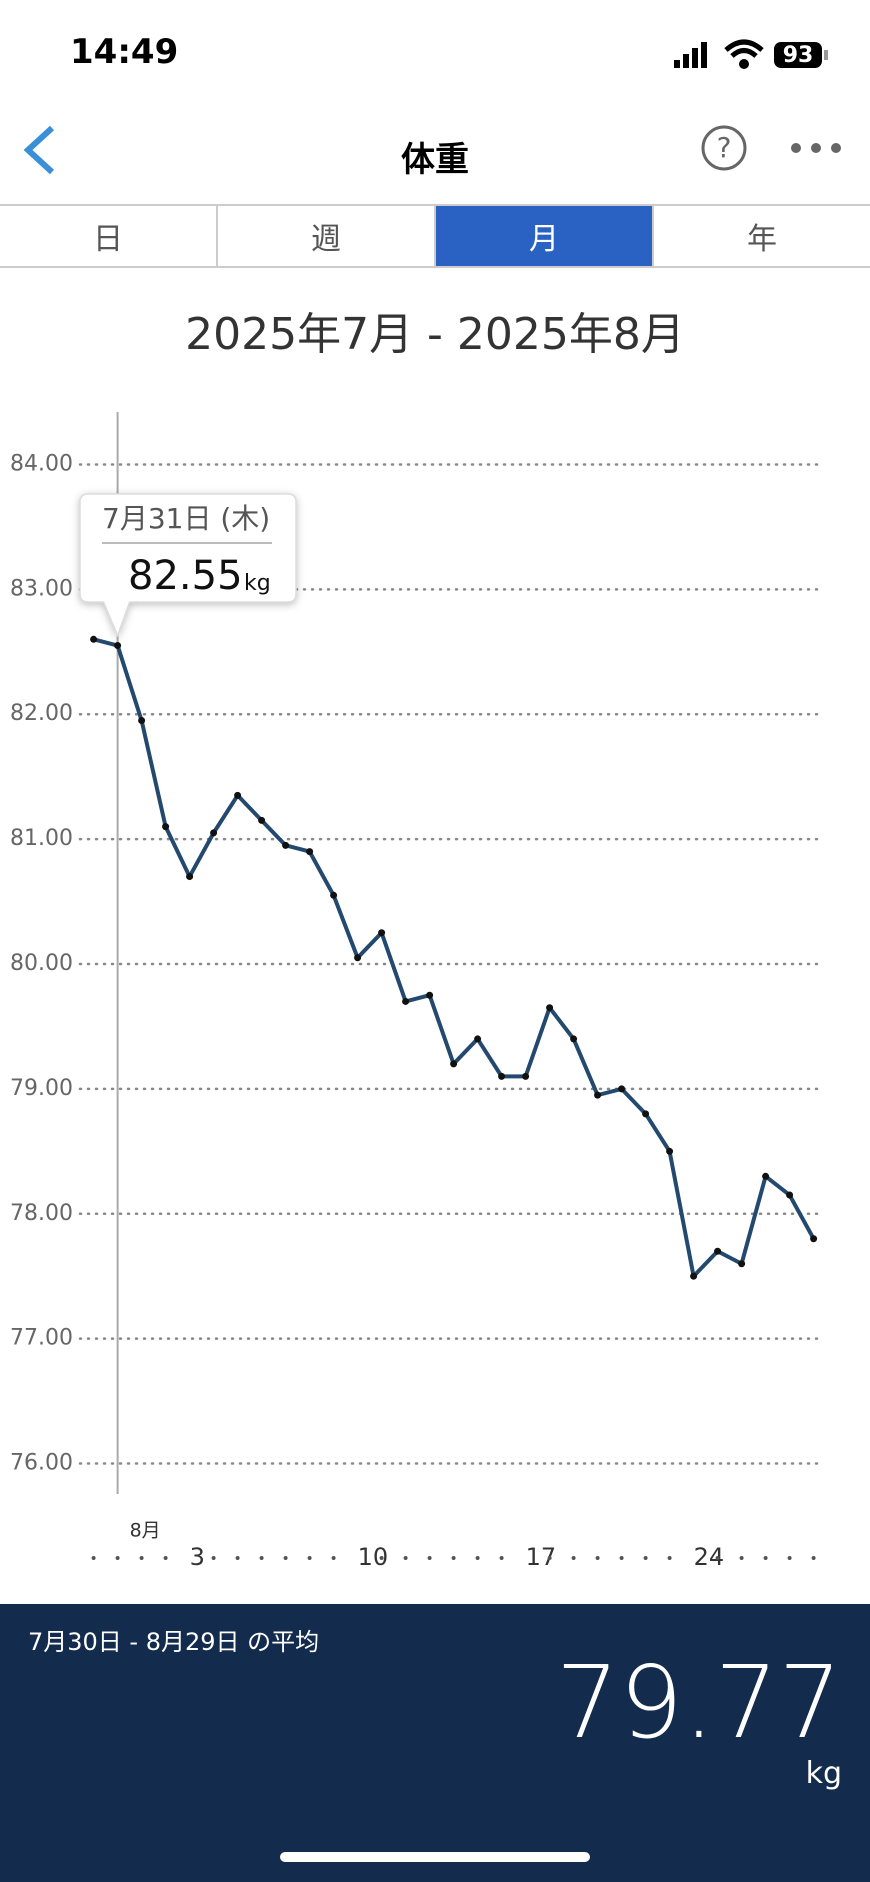  What do you see at coordinates (435, 160) in the screenshot?
I see `page-title: 体重` at bounding box center [435, 160].